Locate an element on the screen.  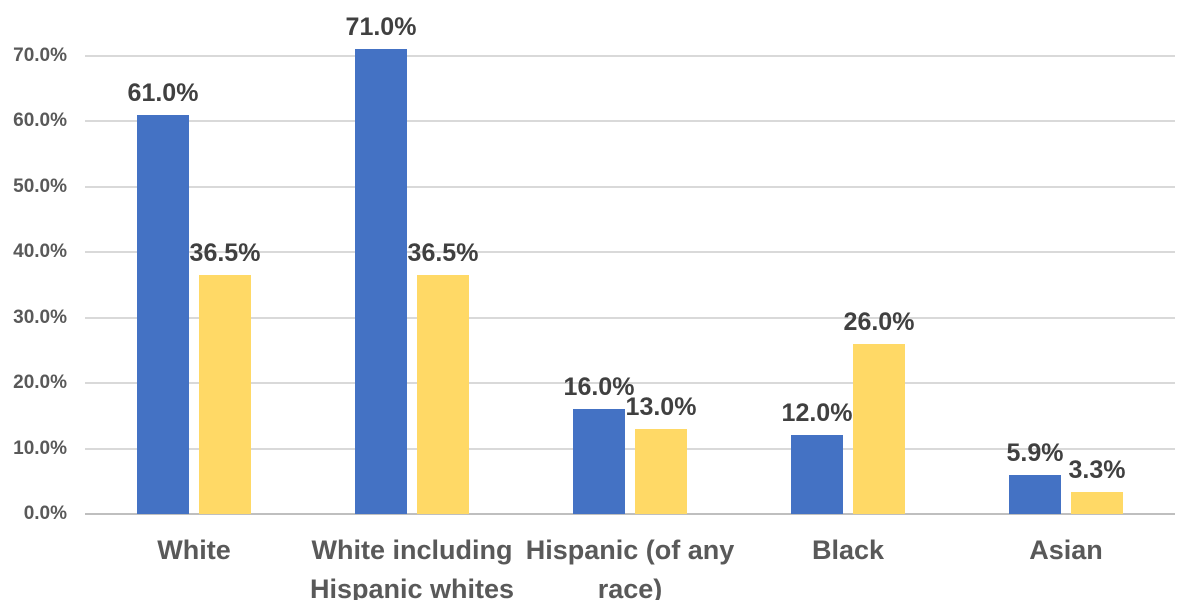
bar-data-label: 12.0% is located at coordinates (817, 413).